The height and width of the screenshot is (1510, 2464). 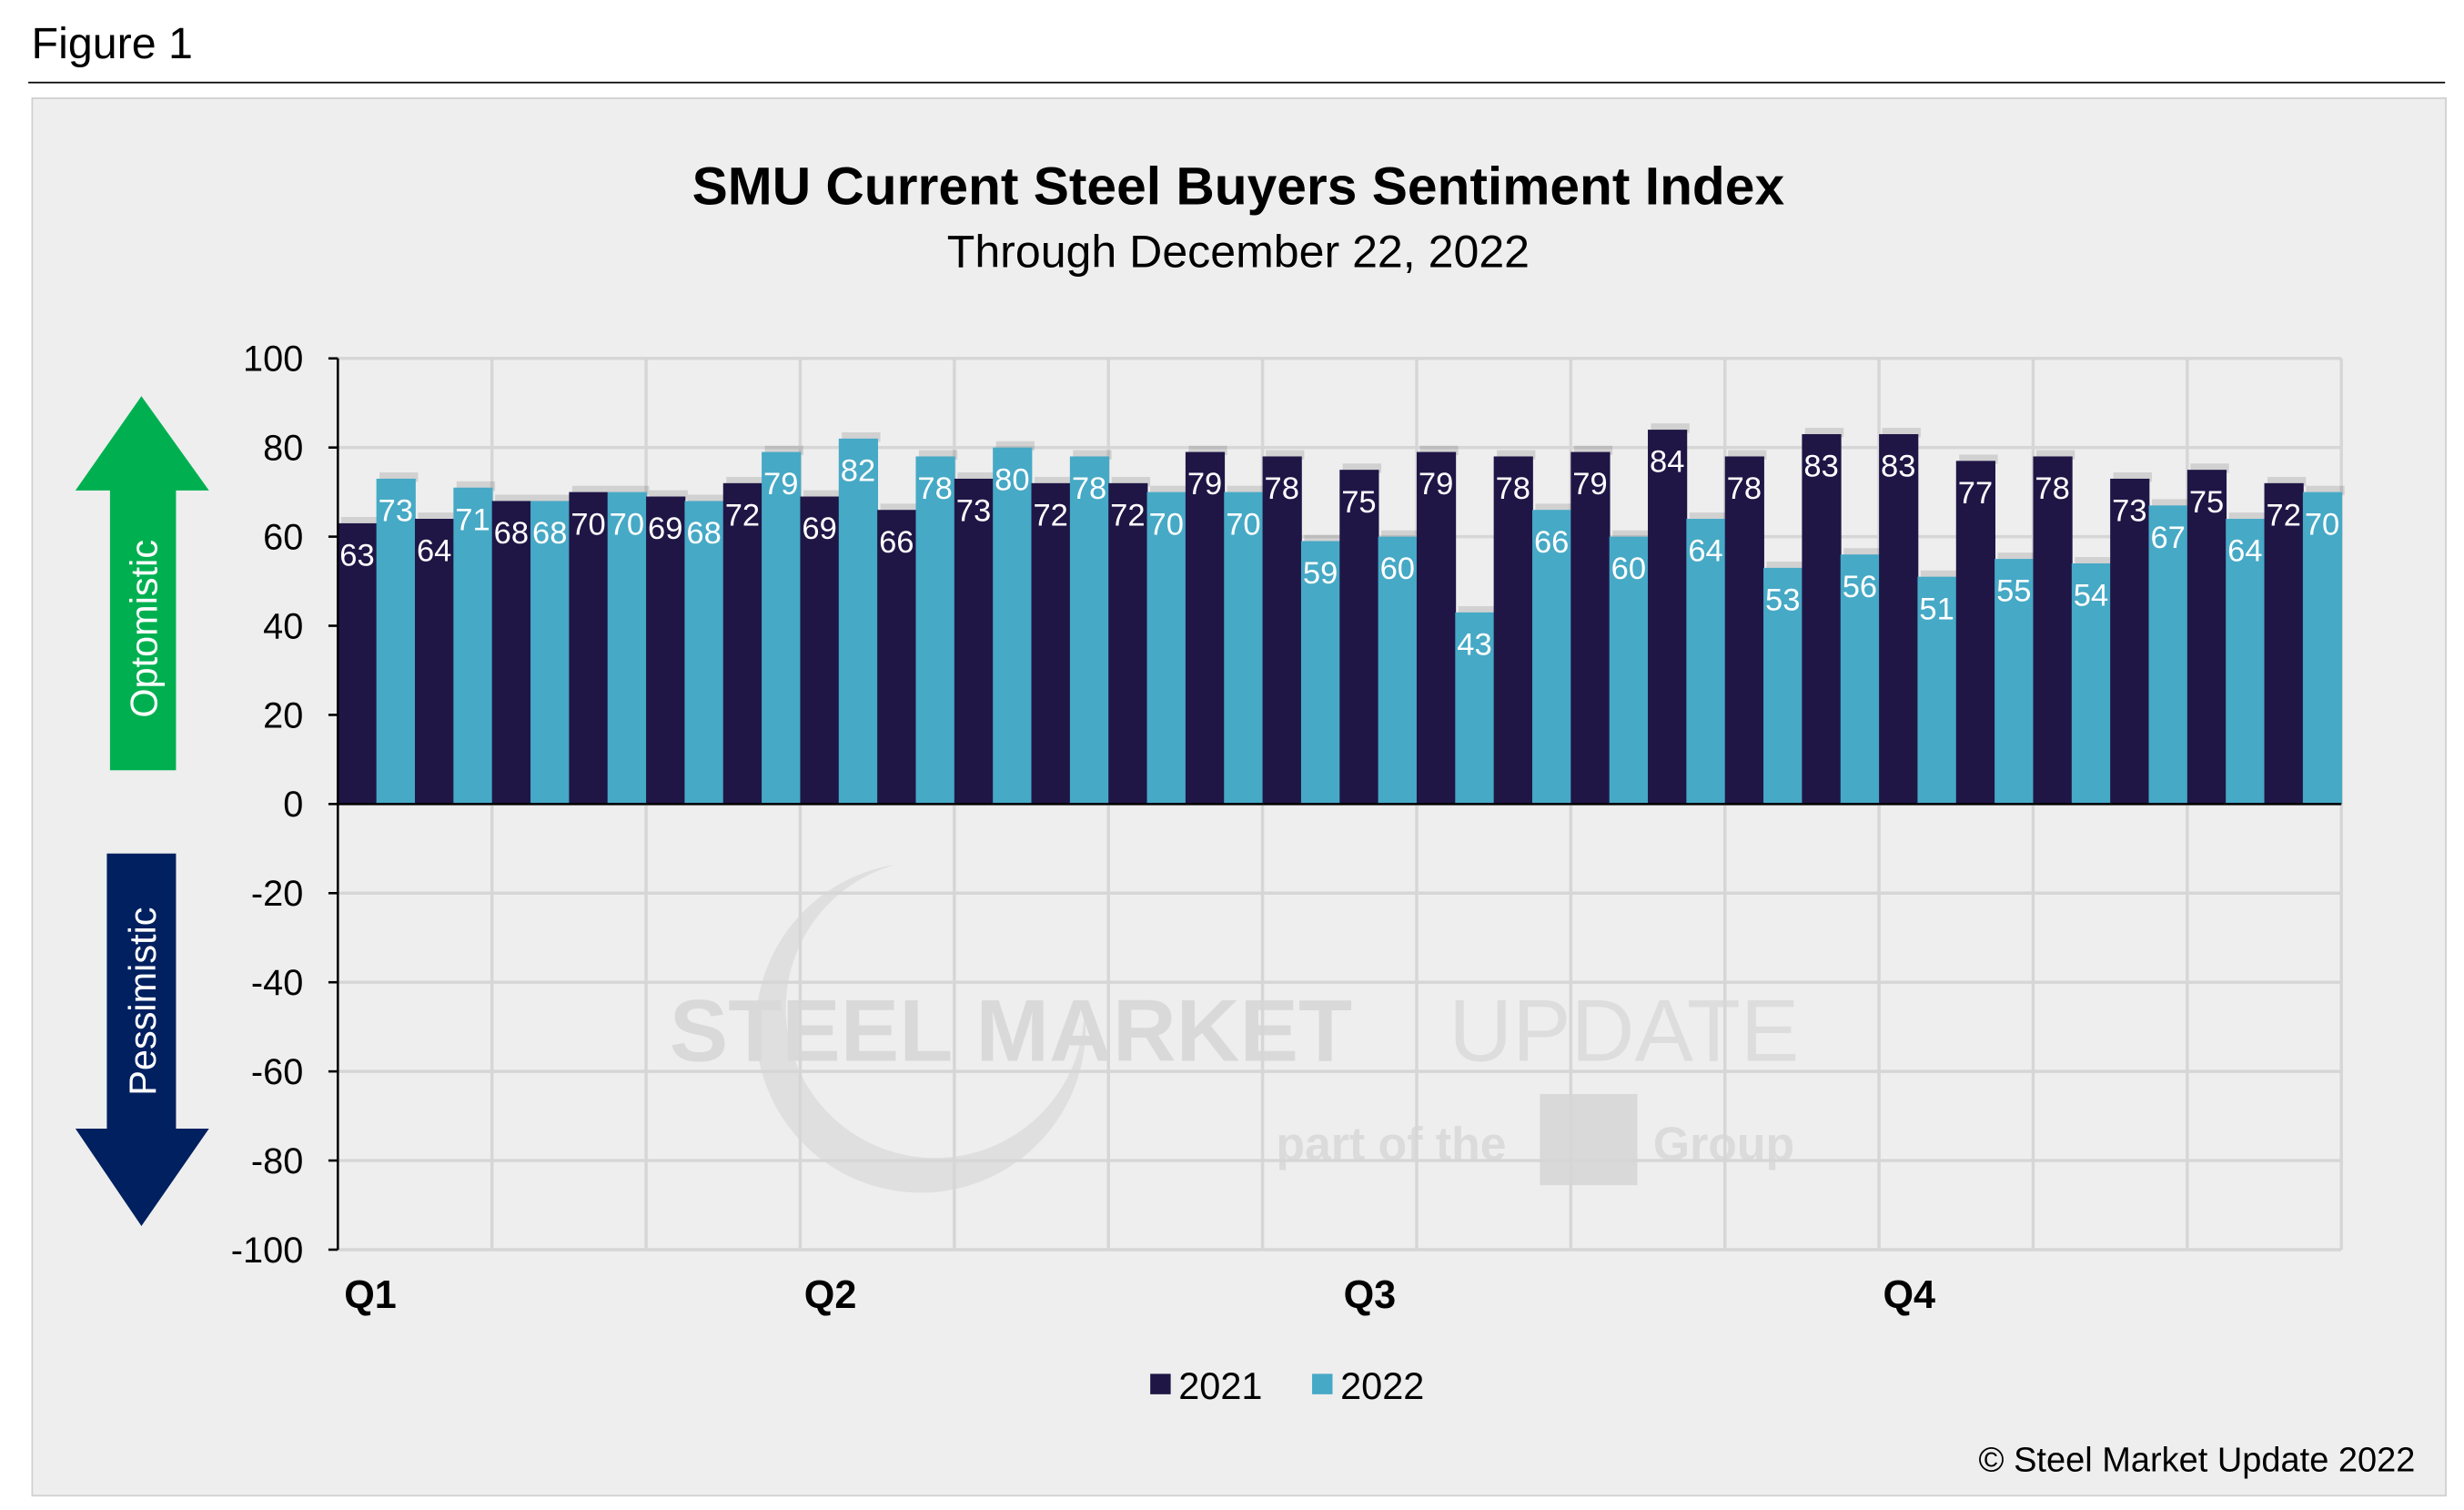 I want to click on down-arrow-icon, so click(x=142, y=1040).